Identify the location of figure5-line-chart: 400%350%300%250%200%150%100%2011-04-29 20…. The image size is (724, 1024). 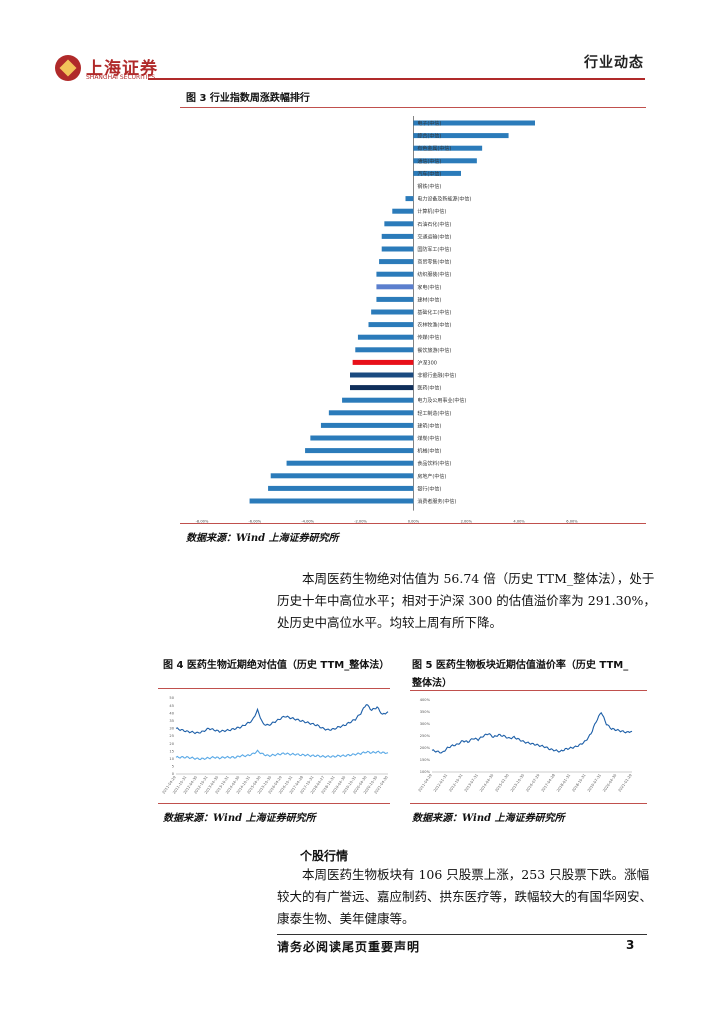
(526, 745).